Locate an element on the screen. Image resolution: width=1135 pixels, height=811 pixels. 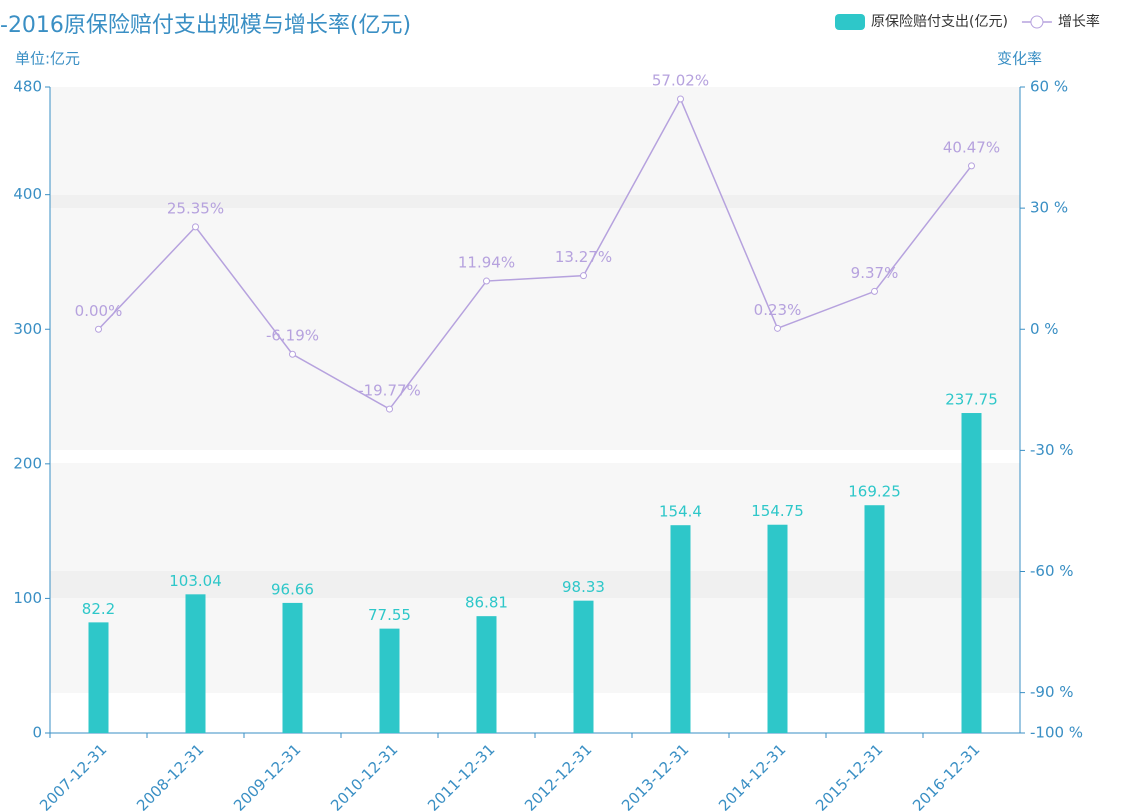
y-tick-label: 200 is located at coordinates (27, 463).